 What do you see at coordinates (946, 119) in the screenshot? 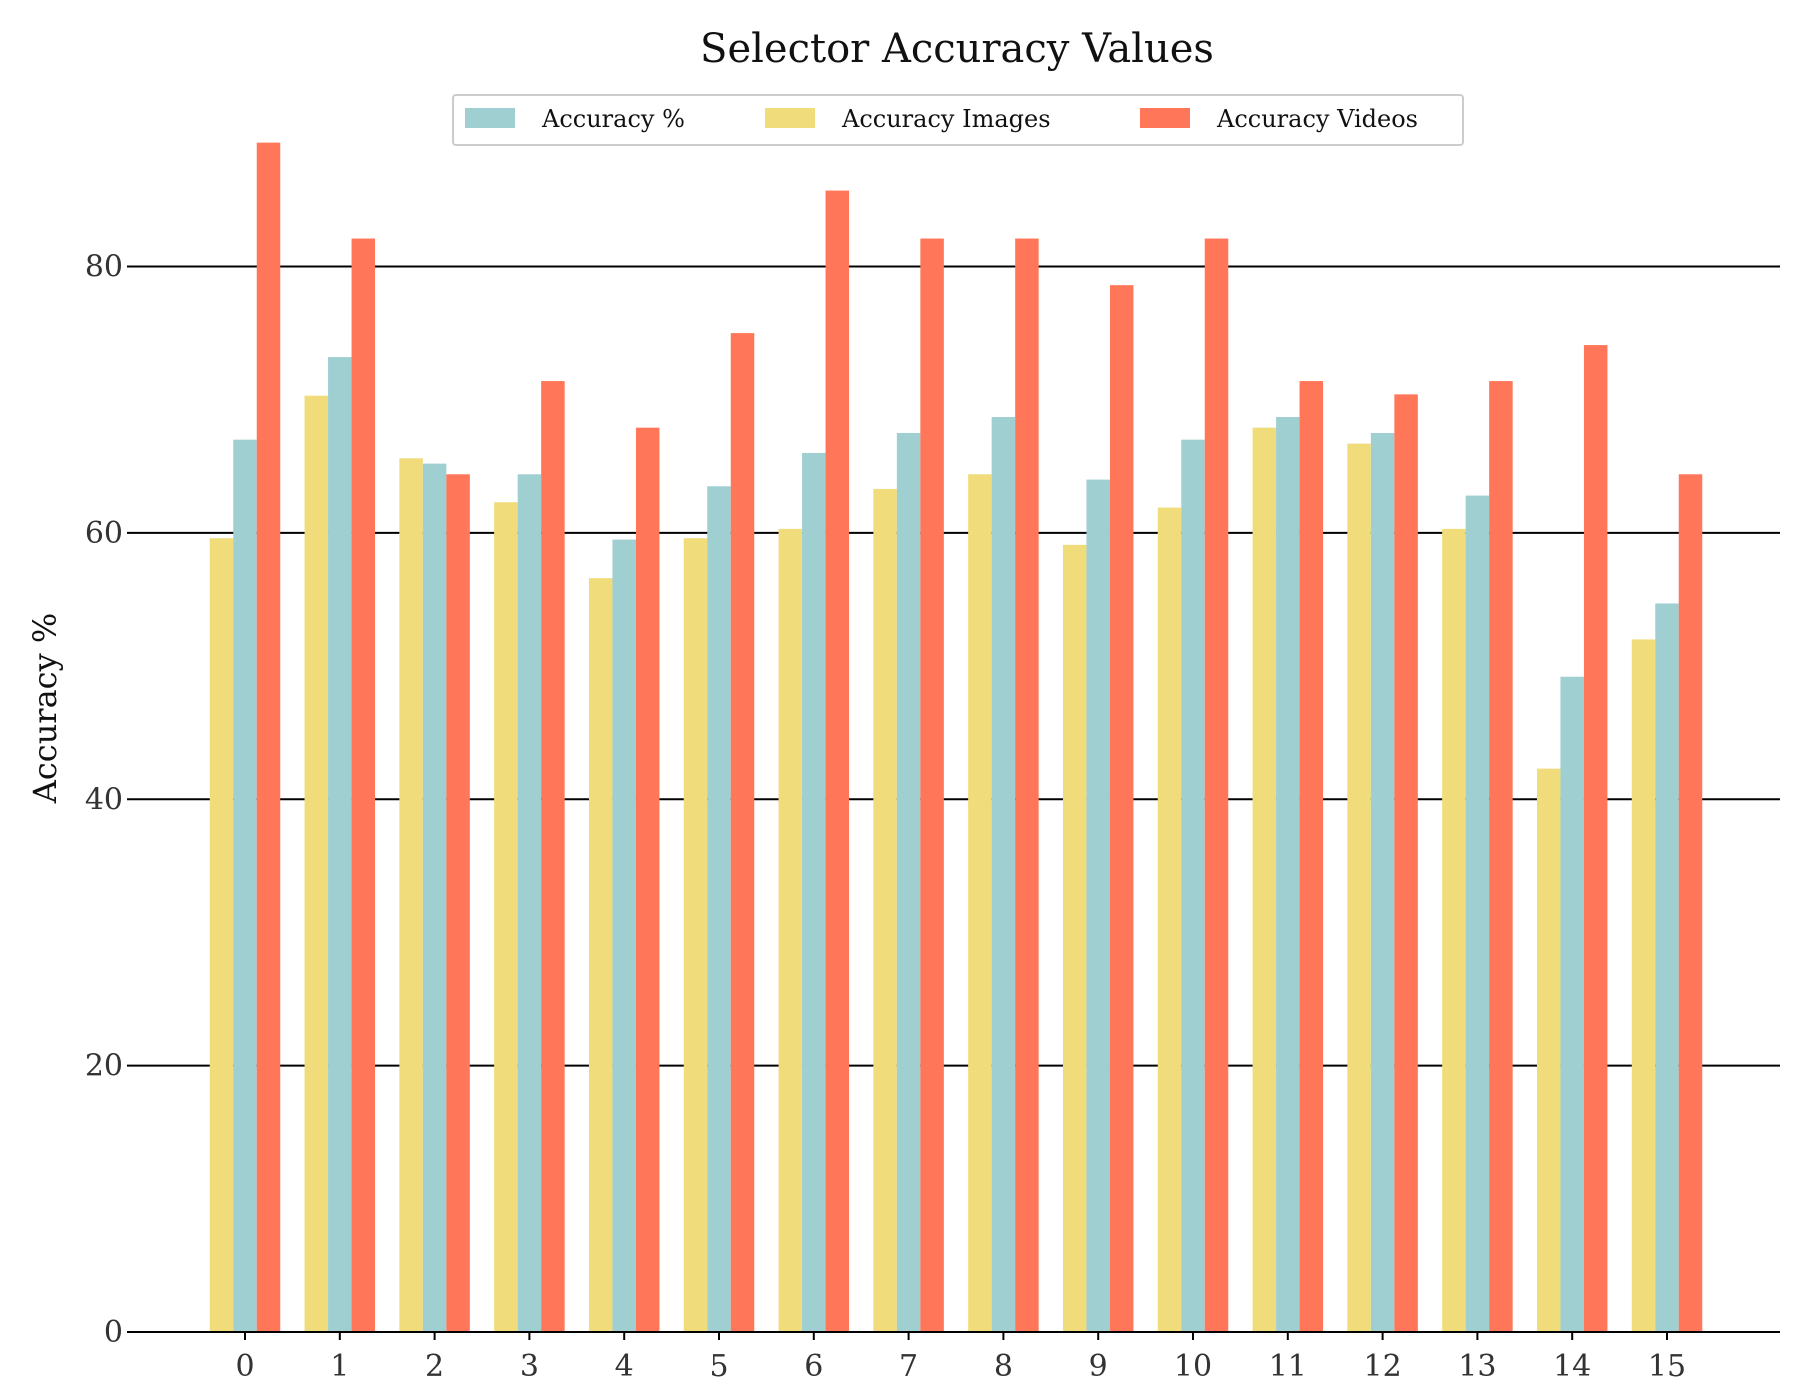
I see `legend-label: Accuracy Images` at bounding box center [946, 119].